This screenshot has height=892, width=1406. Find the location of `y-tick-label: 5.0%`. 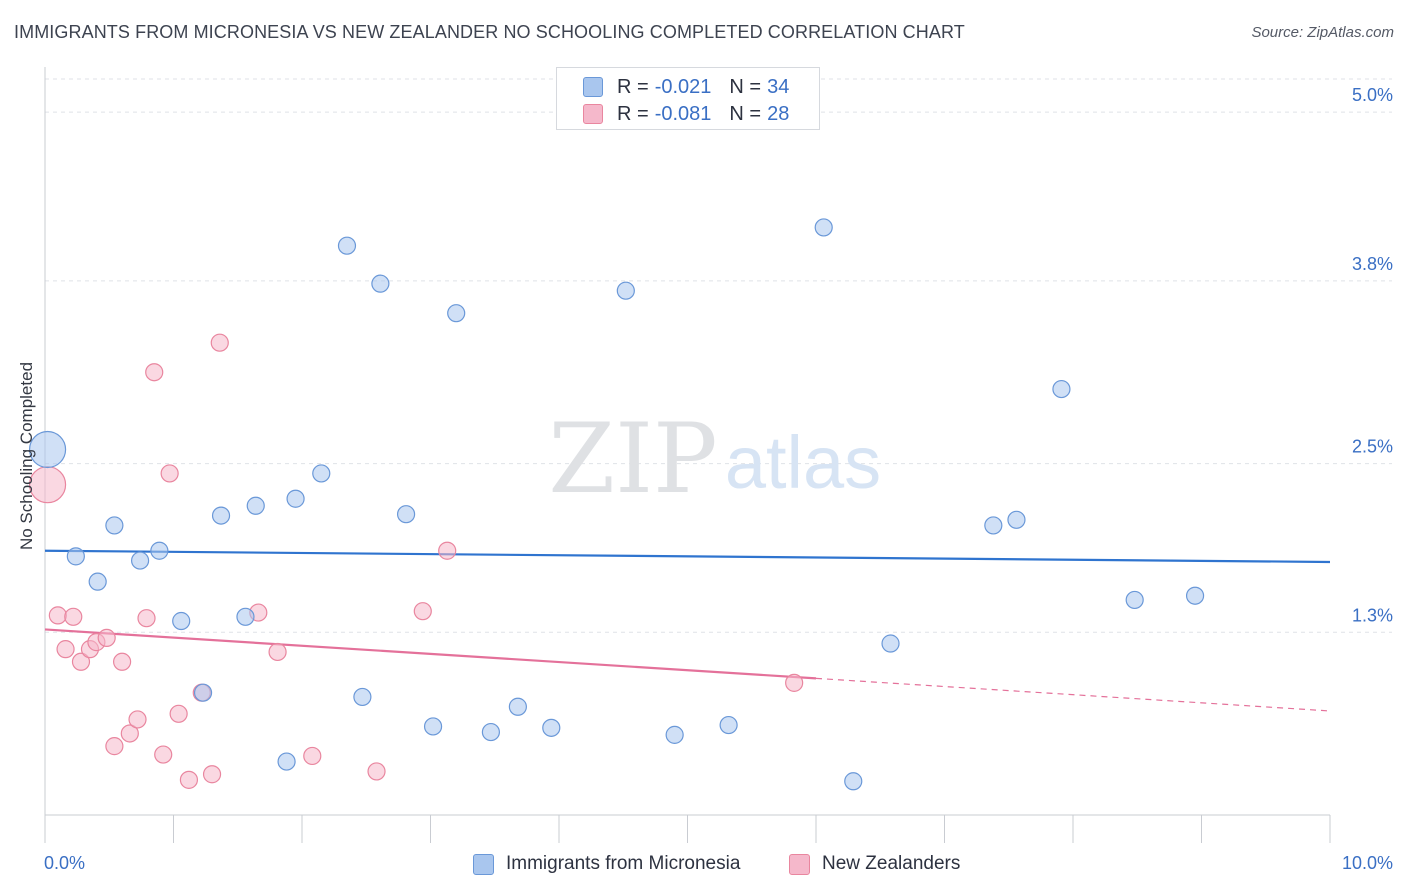

y-tick-label: 5.0% is located at coordinates (1372, 95).